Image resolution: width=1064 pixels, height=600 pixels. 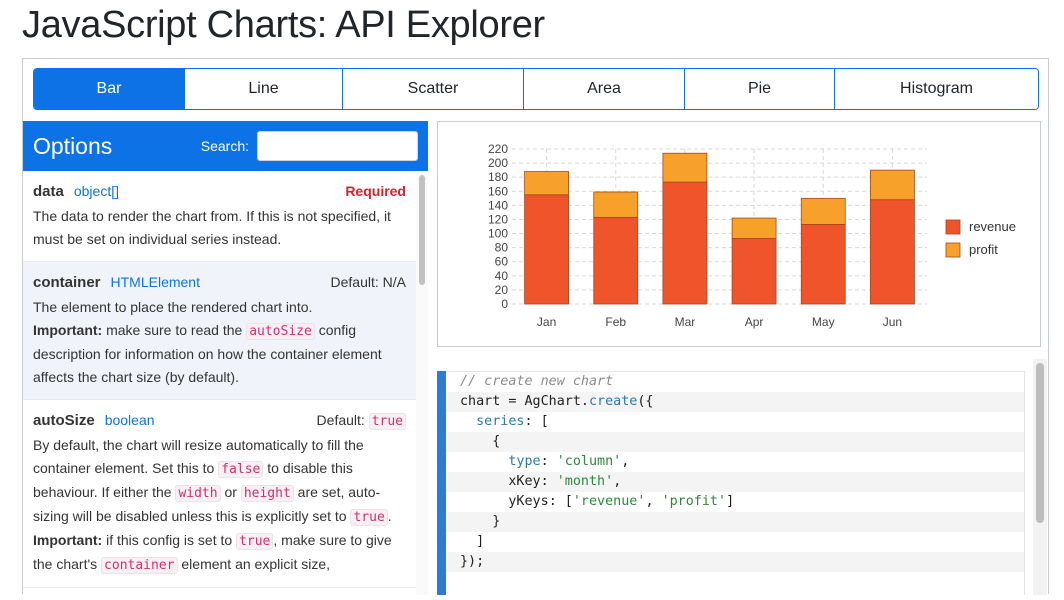 I want to click on code-token: : [, so click(x=536, y=421).